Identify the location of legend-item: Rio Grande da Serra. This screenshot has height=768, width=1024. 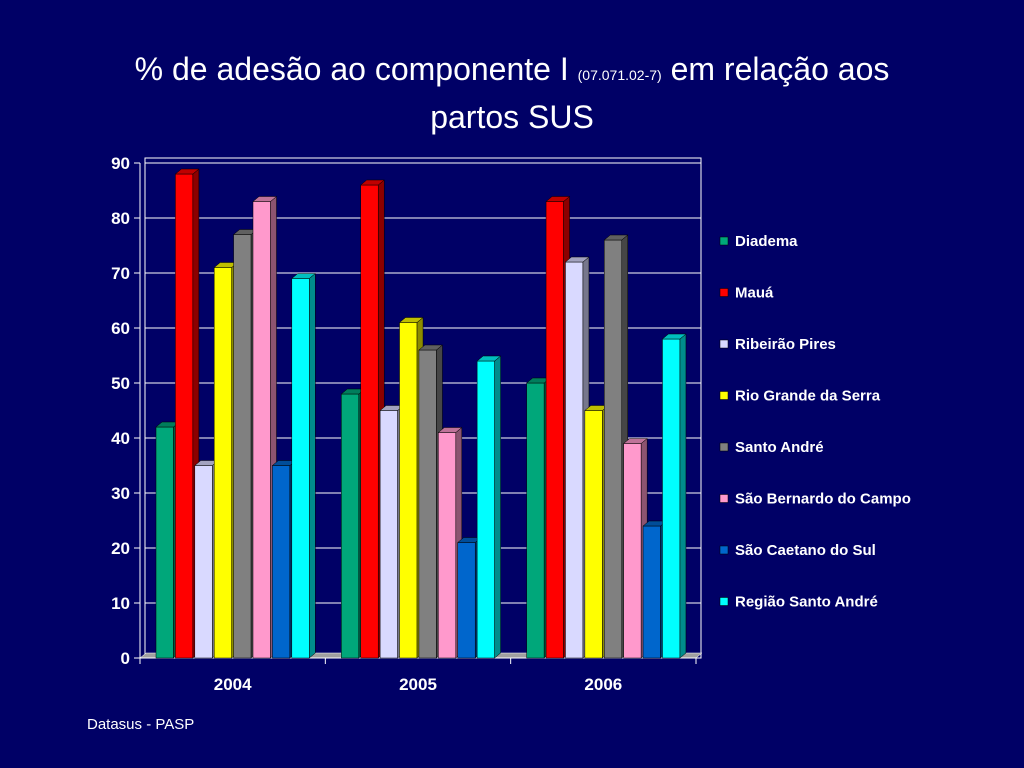
(800, 396).